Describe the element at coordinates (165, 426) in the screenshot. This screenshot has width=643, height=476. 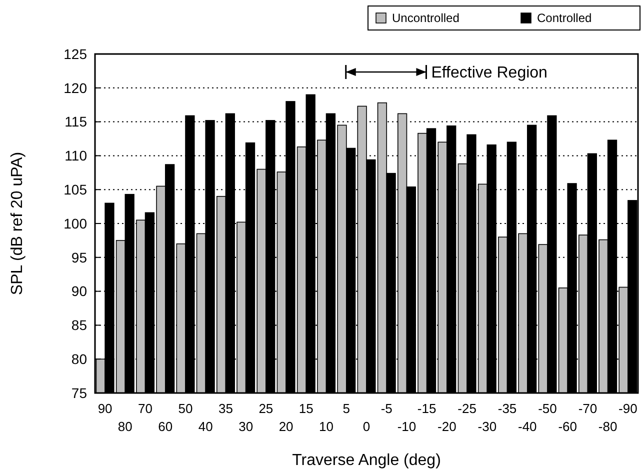
I see `x-tick-label: 60` at that location.